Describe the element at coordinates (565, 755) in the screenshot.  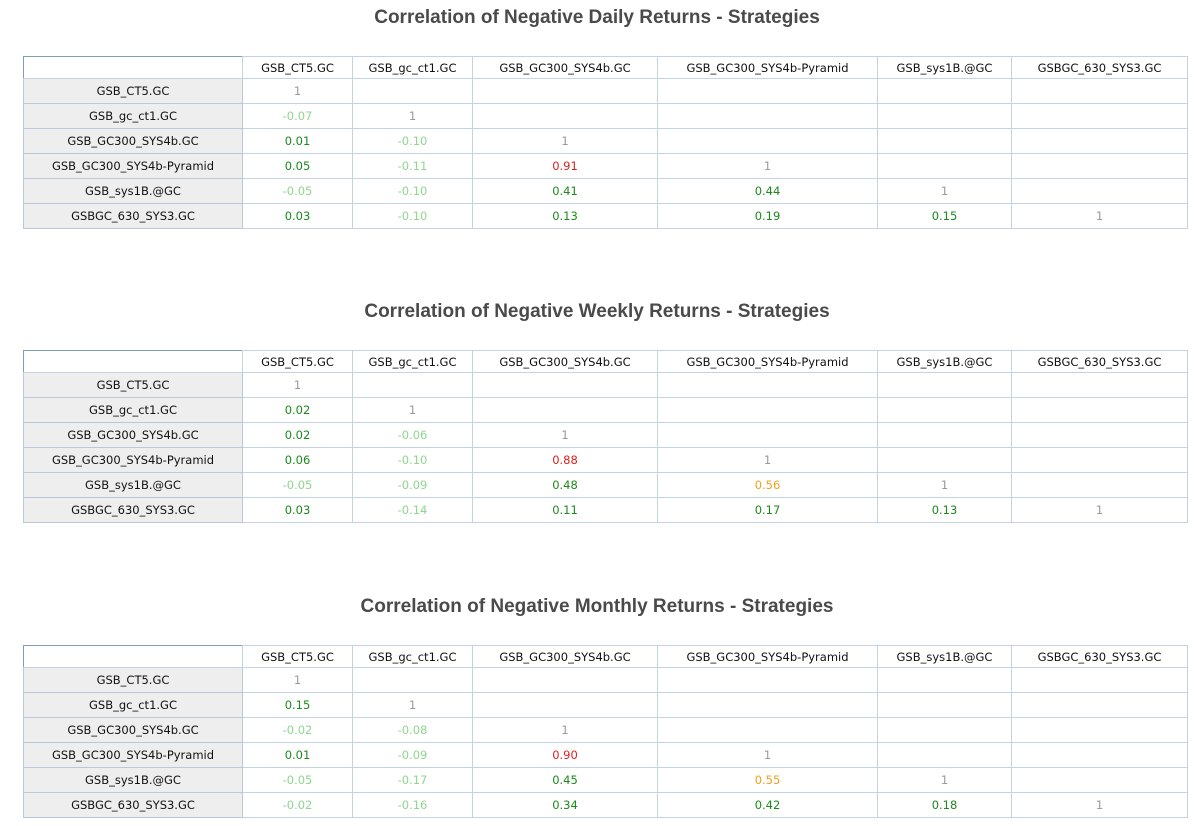
I see `correlation-value: 0.90` at that location.